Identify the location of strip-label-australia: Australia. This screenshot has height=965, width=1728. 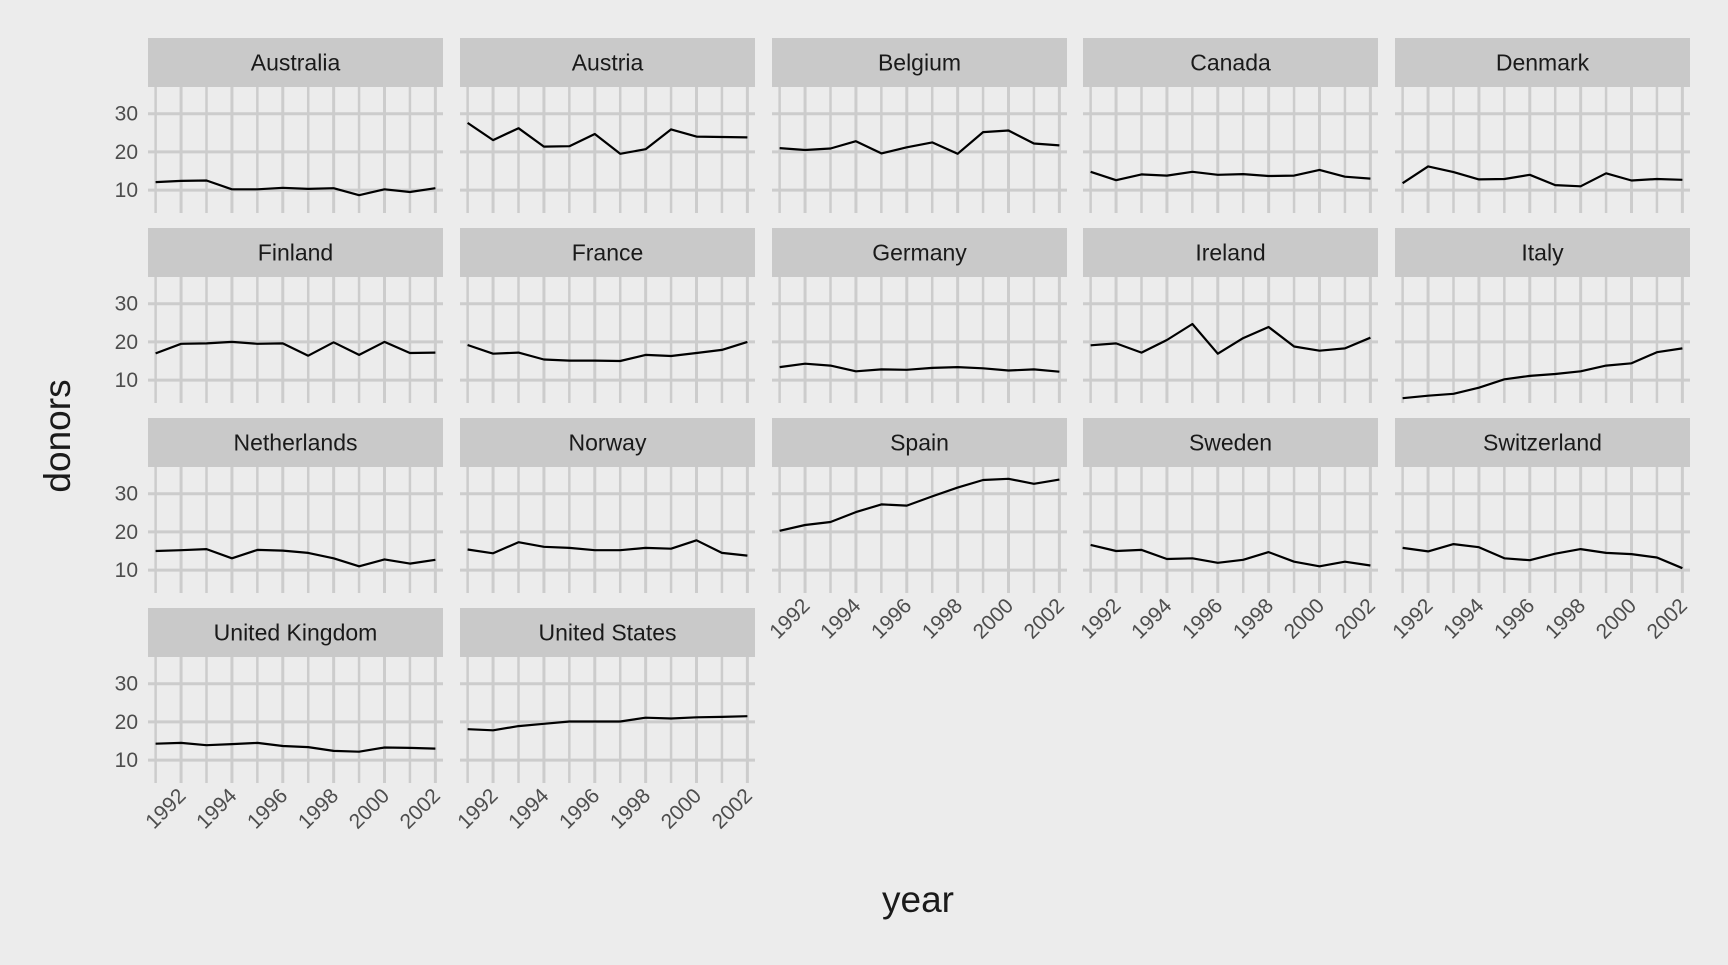
(296, 63).